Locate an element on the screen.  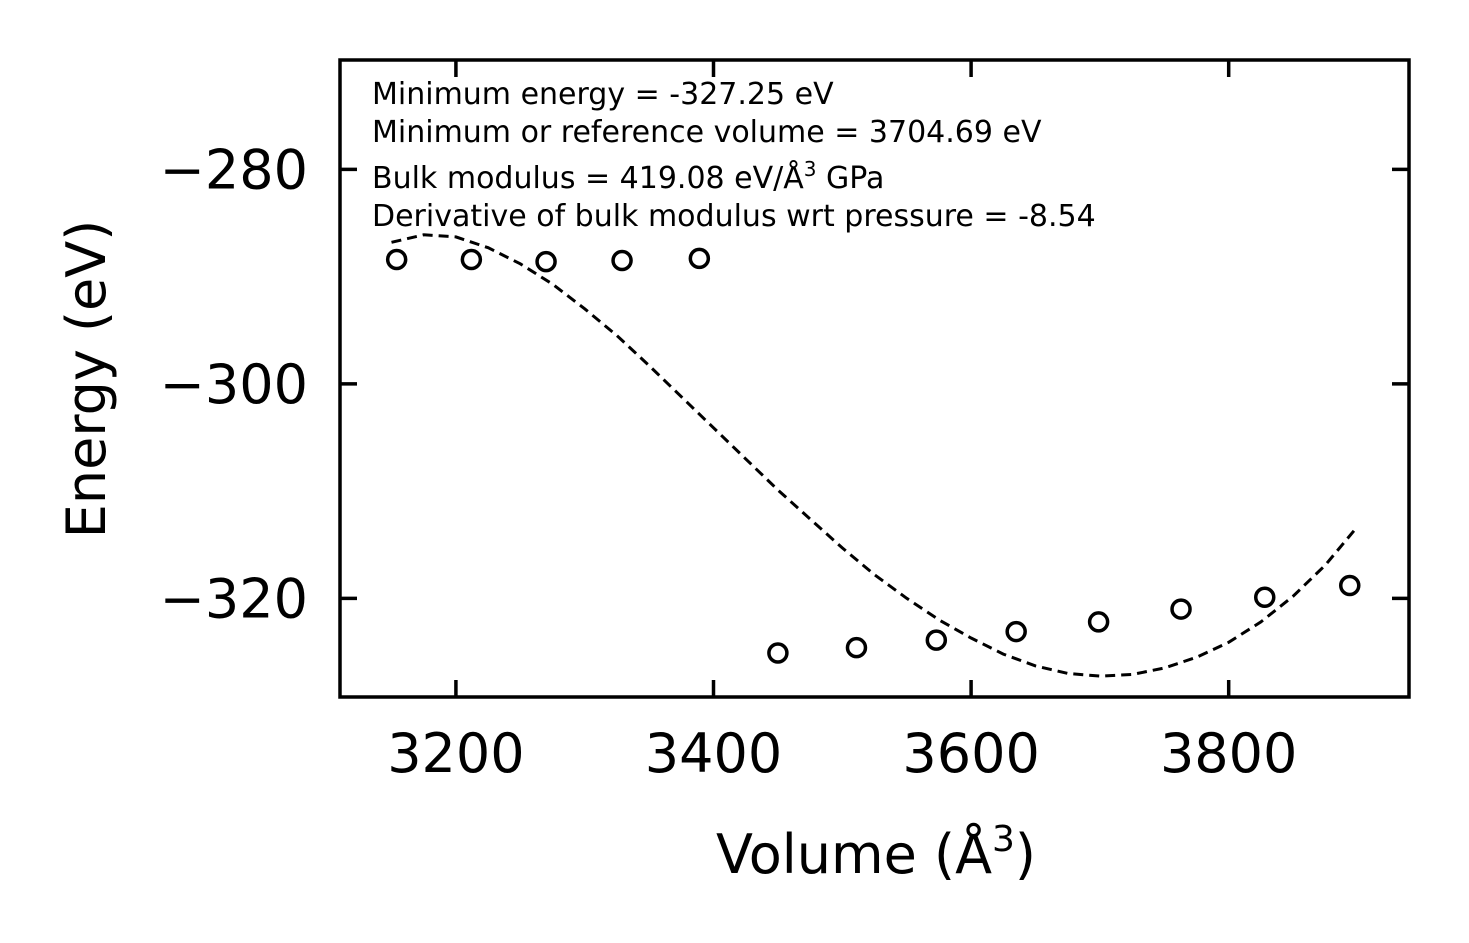
y-tick-label: −320 is located at coordinates (234, 598).